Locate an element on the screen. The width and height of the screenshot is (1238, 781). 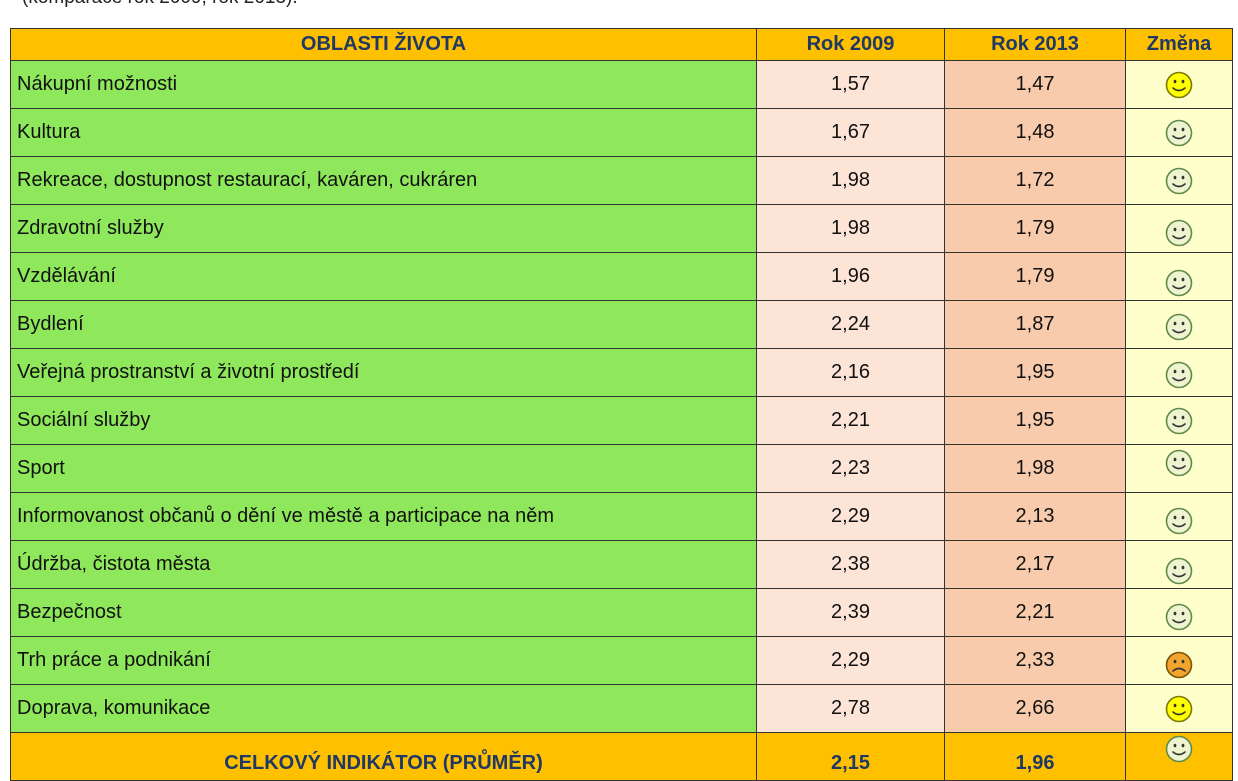
value-cell: 1,48 is located at coordinates (1035, 132).